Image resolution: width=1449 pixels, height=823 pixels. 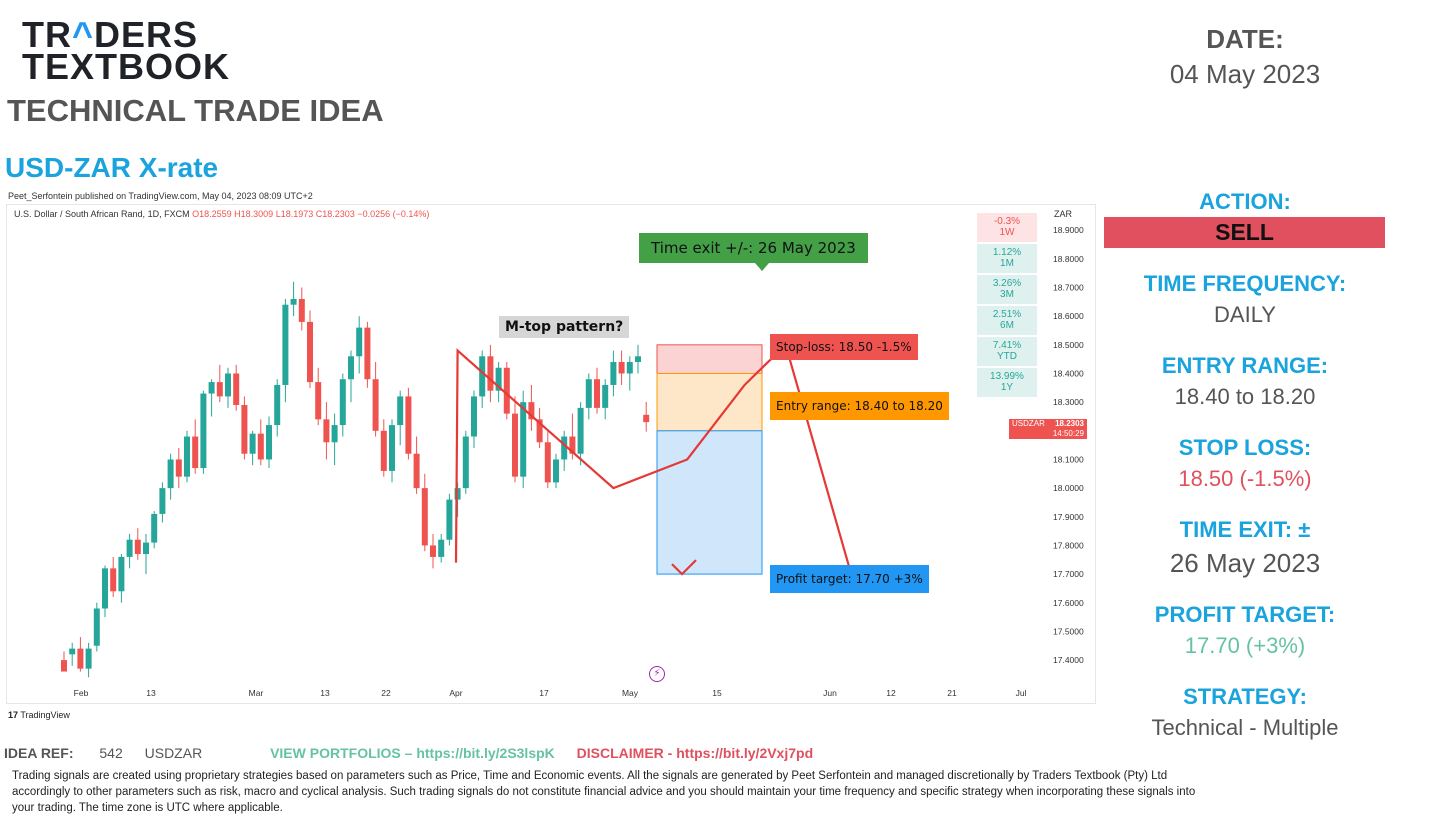 What do you see at coordinates (1068, 433) in the screenshot?
I see `last-price-countdown: 14:50:29` at bounding box center [1068, 433].